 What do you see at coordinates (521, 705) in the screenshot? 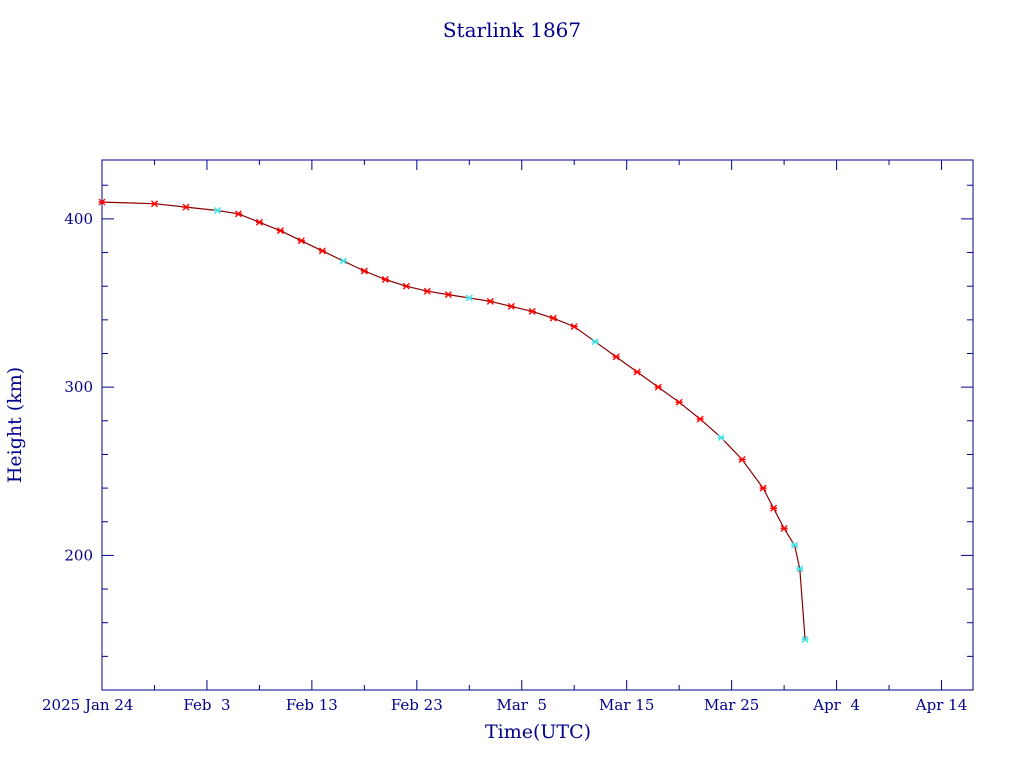
I see `x-tick-label: Mar 5` at bounding box center [521, 705].